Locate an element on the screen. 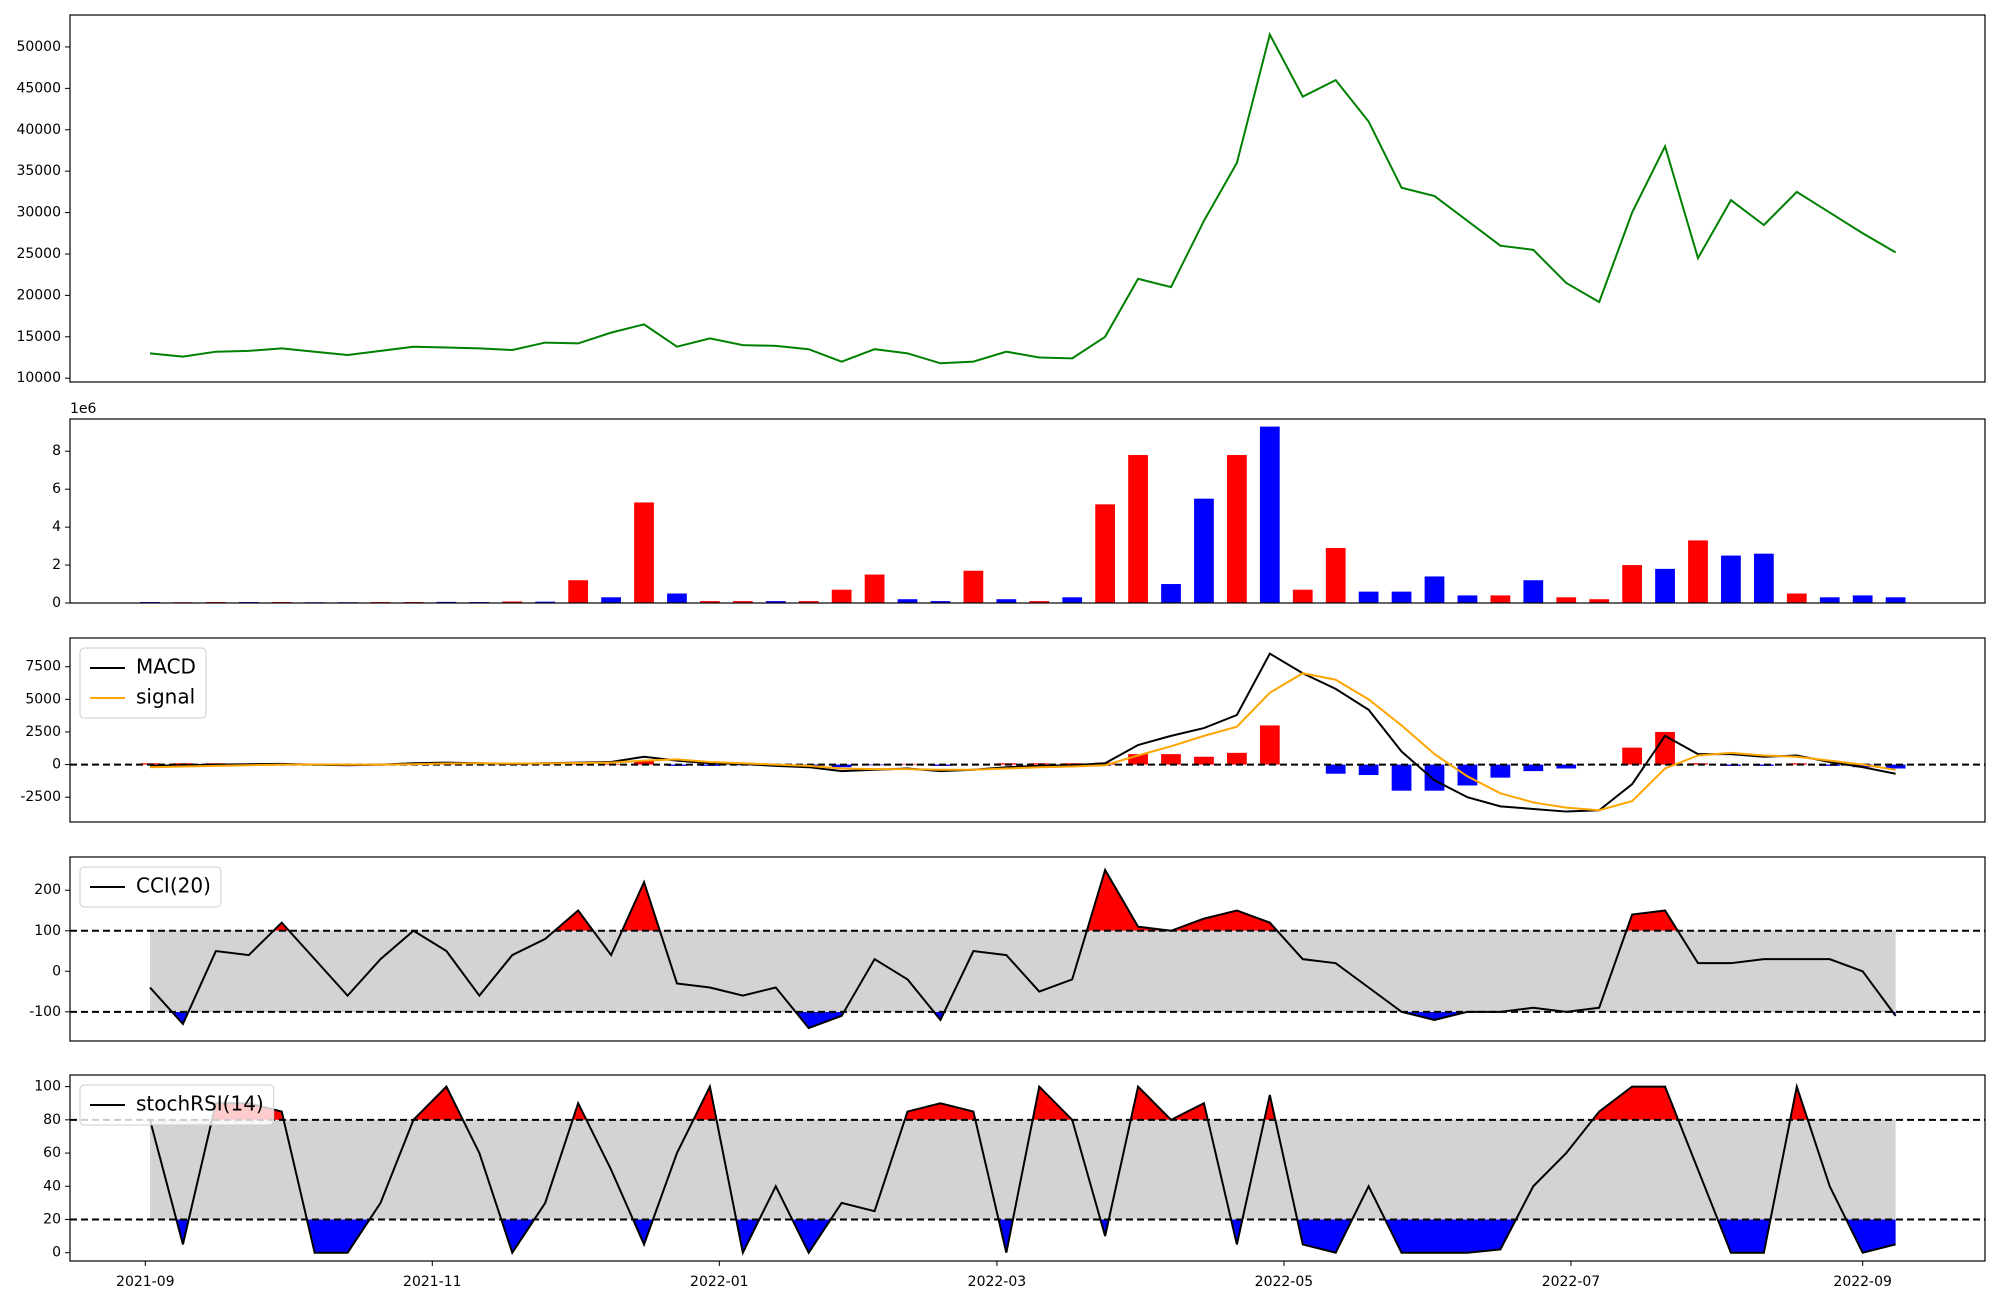  x-tick-label: 2022-09 is located at coordinates (1862, 1282).